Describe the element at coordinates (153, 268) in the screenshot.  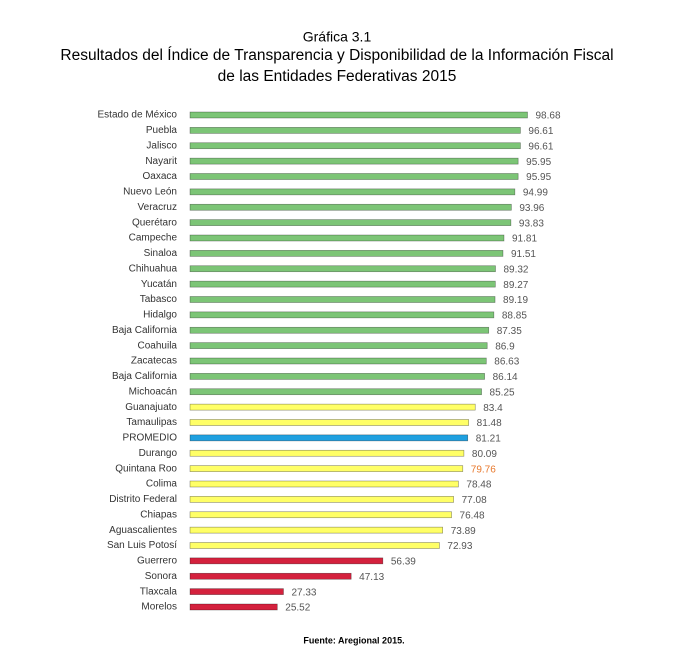
I see `y-tick-label: Chihuahua` at that location.